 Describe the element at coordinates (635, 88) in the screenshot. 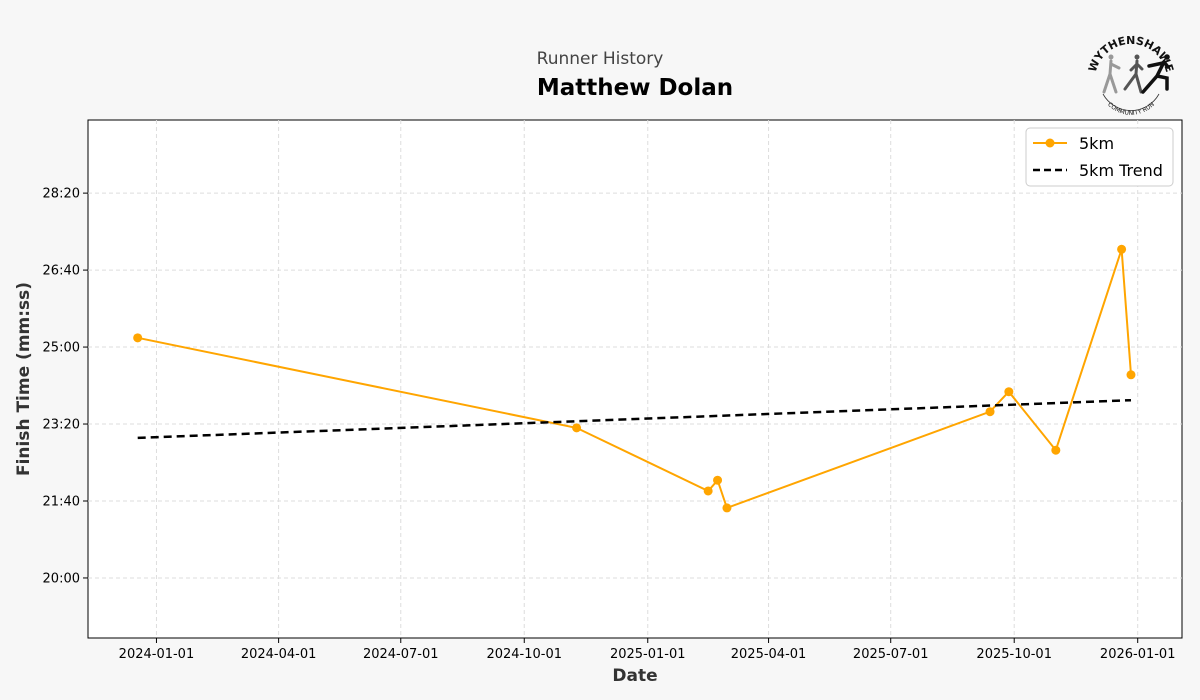

I see `chart-title: Matthew Dolan` at that location.